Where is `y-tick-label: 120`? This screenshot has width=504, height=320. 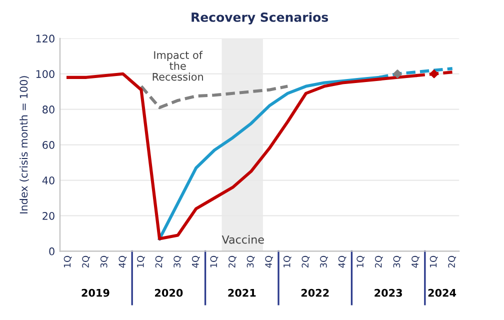
y-tick-label: 120 is located at coordinates (45, 38).